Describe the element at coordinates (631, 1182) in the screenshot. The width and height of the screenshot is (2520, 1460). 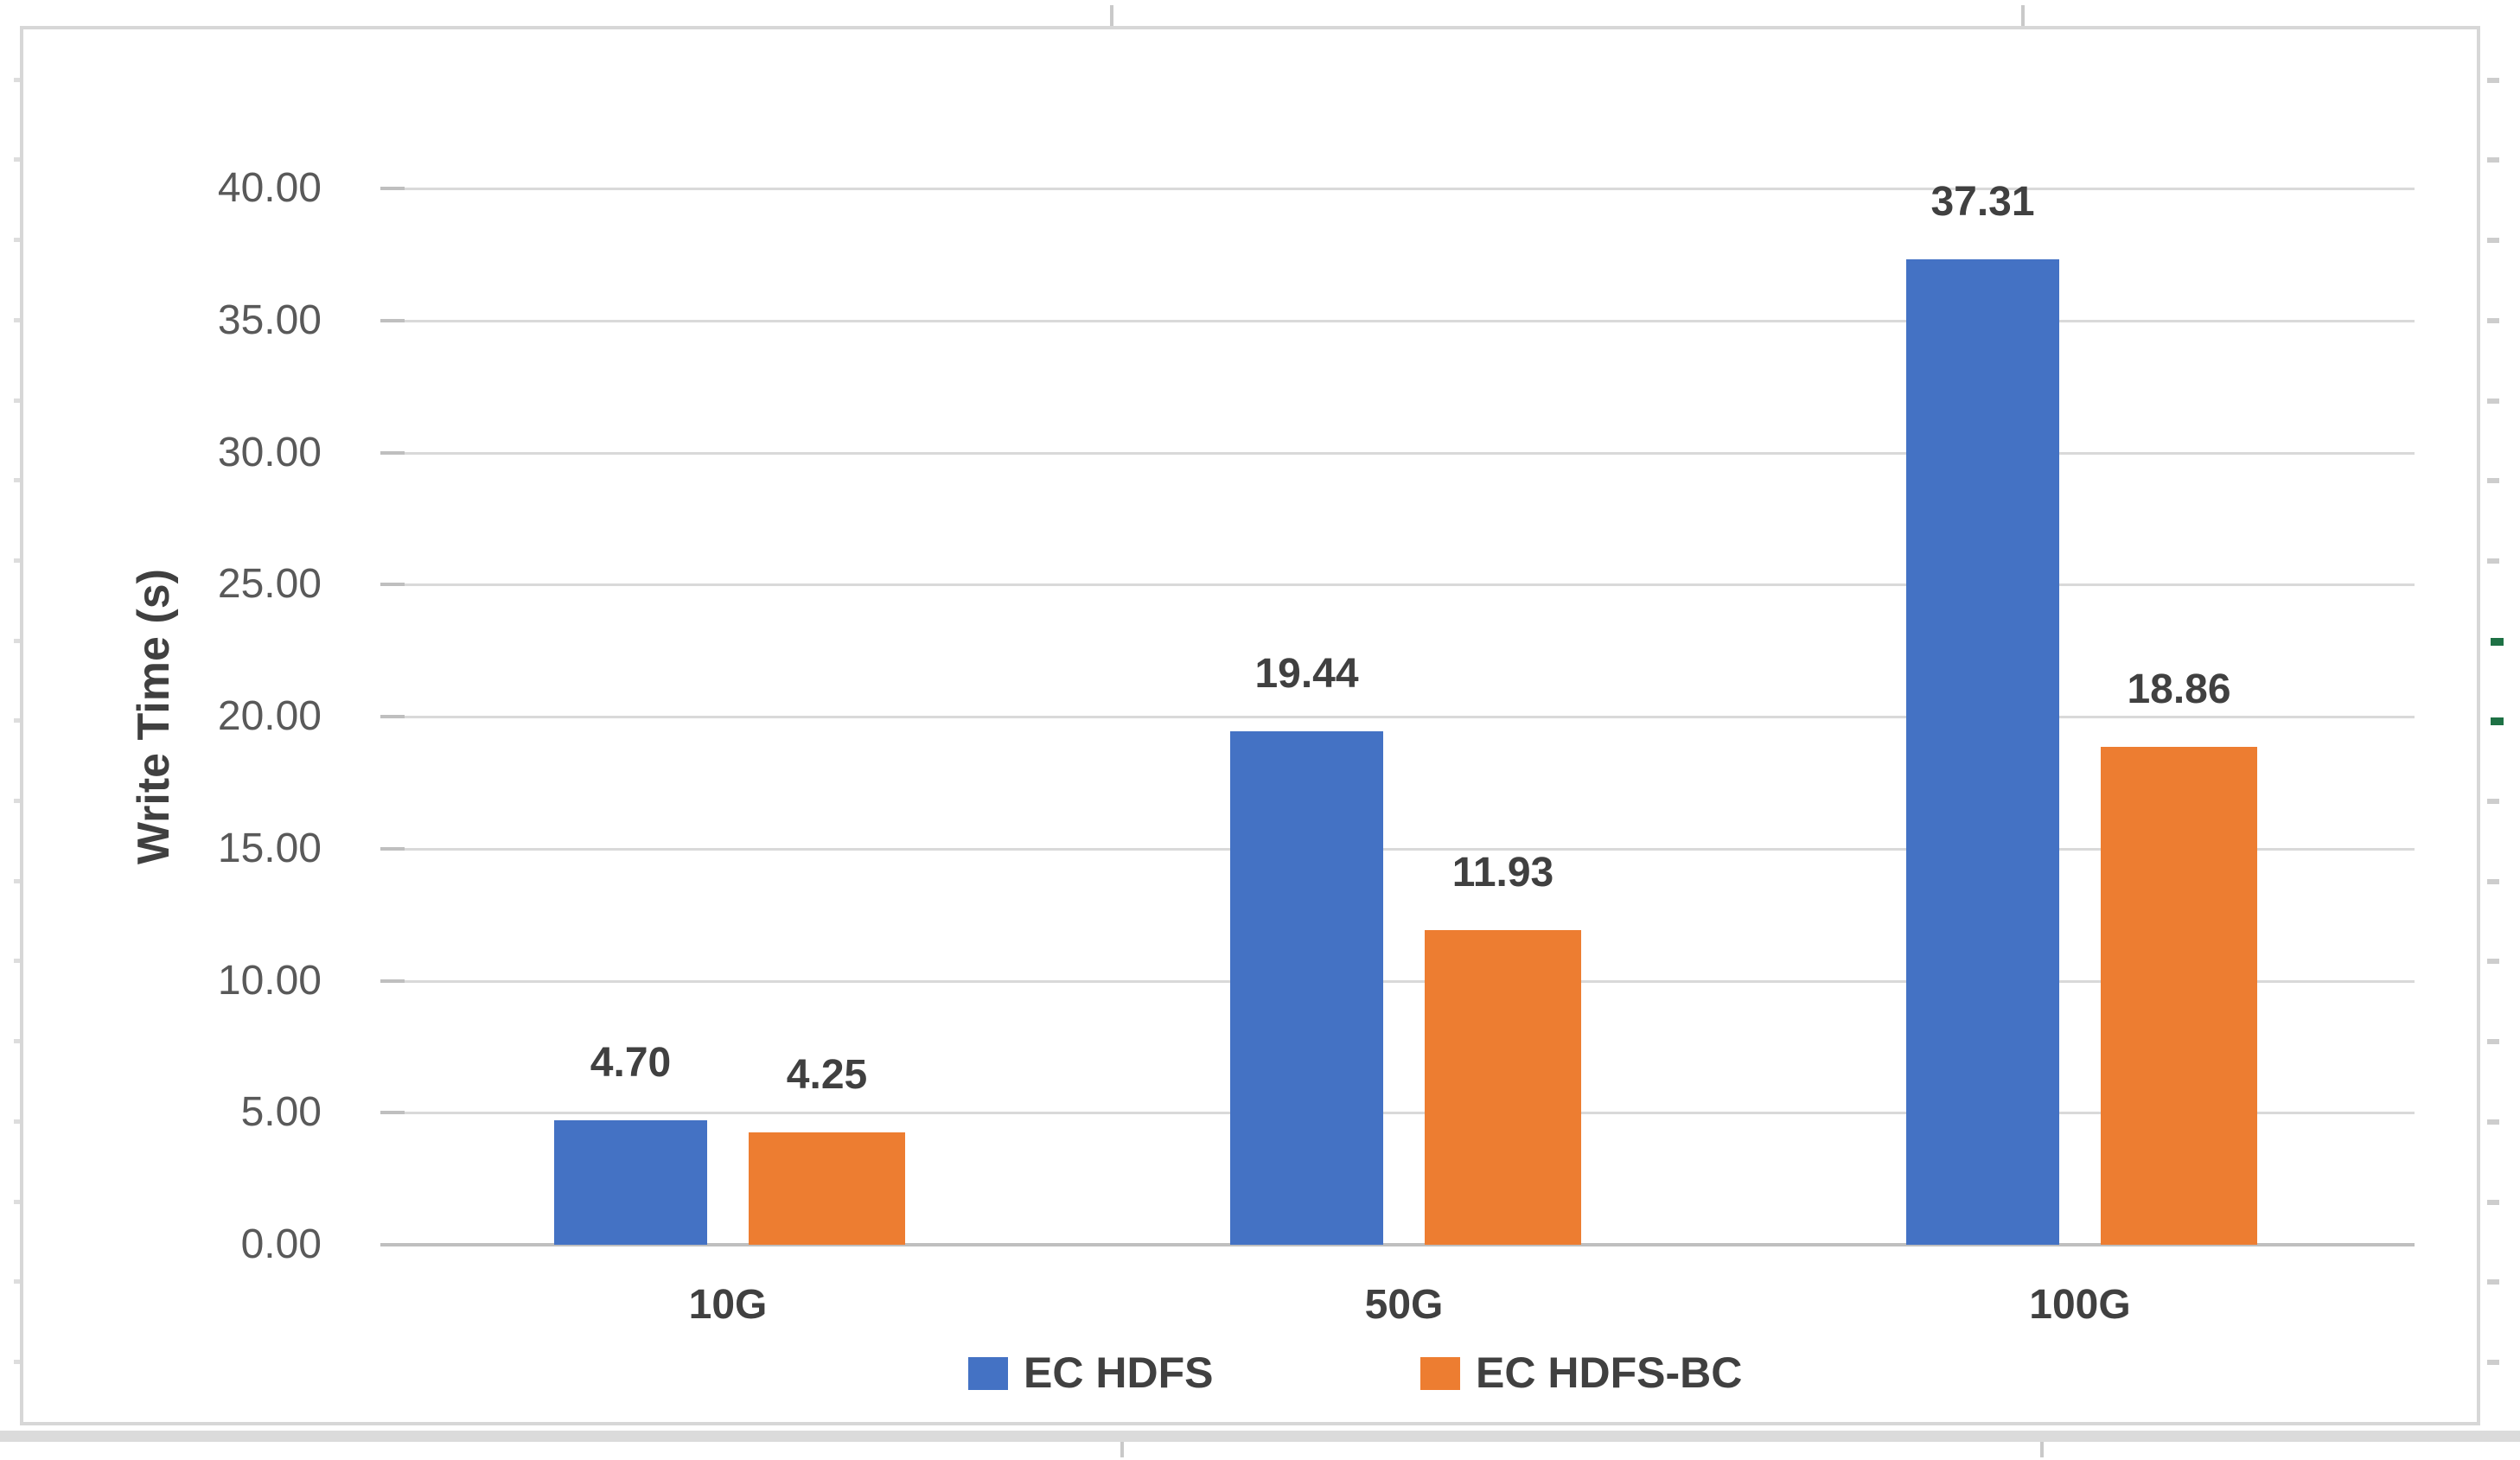
I see `bar-ec-hdfs-10g` at that location.